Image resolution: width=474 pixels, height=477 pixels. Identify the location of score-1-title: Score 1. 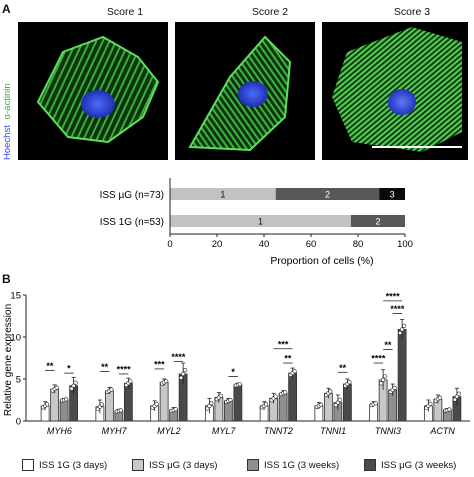
(125, 12).